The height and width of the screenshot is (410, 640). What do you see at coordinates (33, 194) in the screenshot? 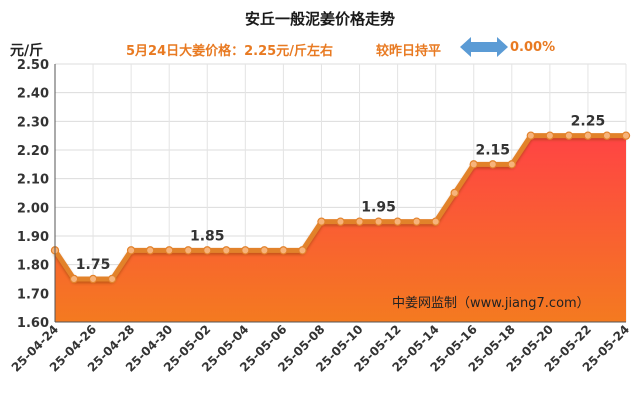
I see `y-axis-ticks: 1.60 1.70 1.80 1.90 2.00 2.10 2.20 2.30 2.40 2.50` at bounding box center [33, 194].